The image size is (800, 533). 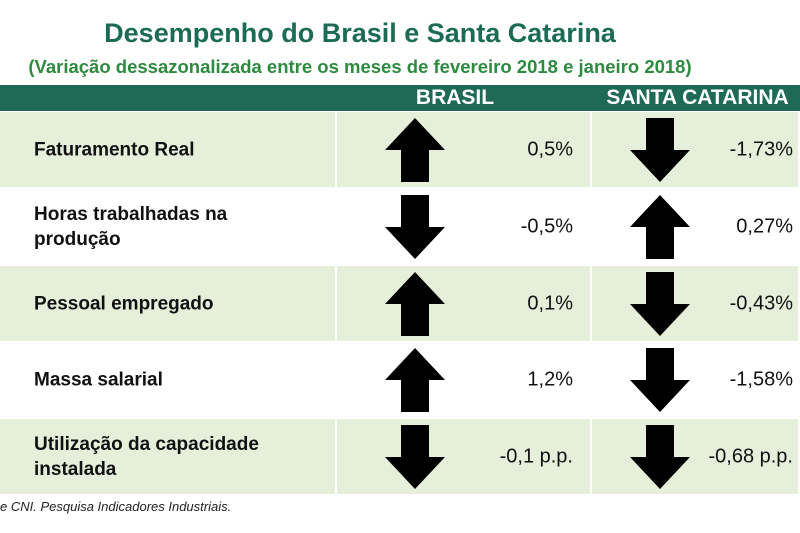 I want to click on value-cell: 1,2%, so click(x=464, y=379).